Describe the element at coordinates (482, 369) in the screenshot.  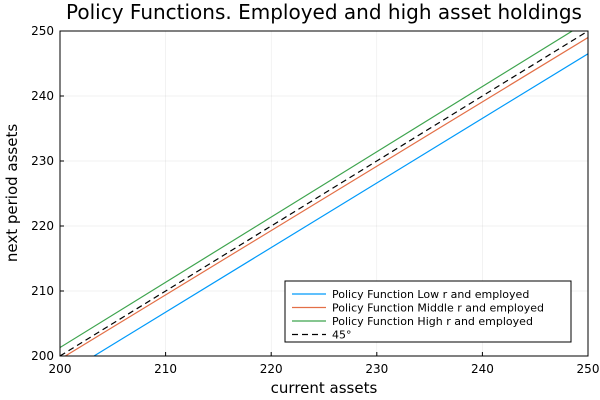
I see `x-tick-label: 240` at that location.